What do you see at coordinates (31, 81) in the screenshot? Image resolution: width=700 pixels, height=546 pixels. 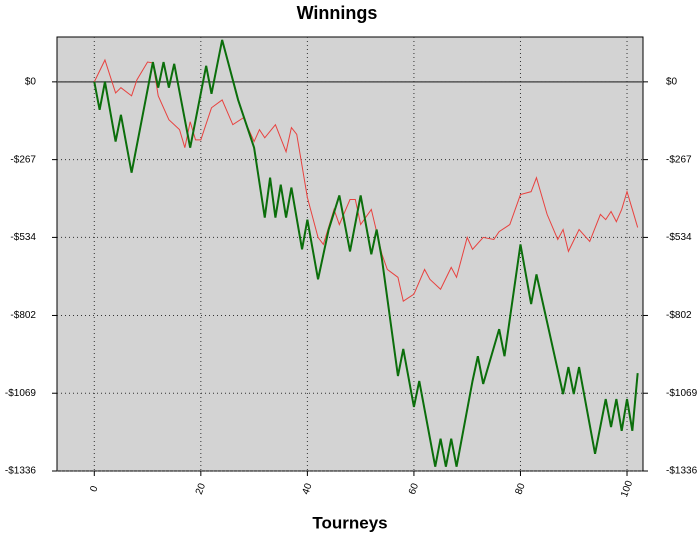 I see `y-tick-label: $0` at bounding box center [31, 81].